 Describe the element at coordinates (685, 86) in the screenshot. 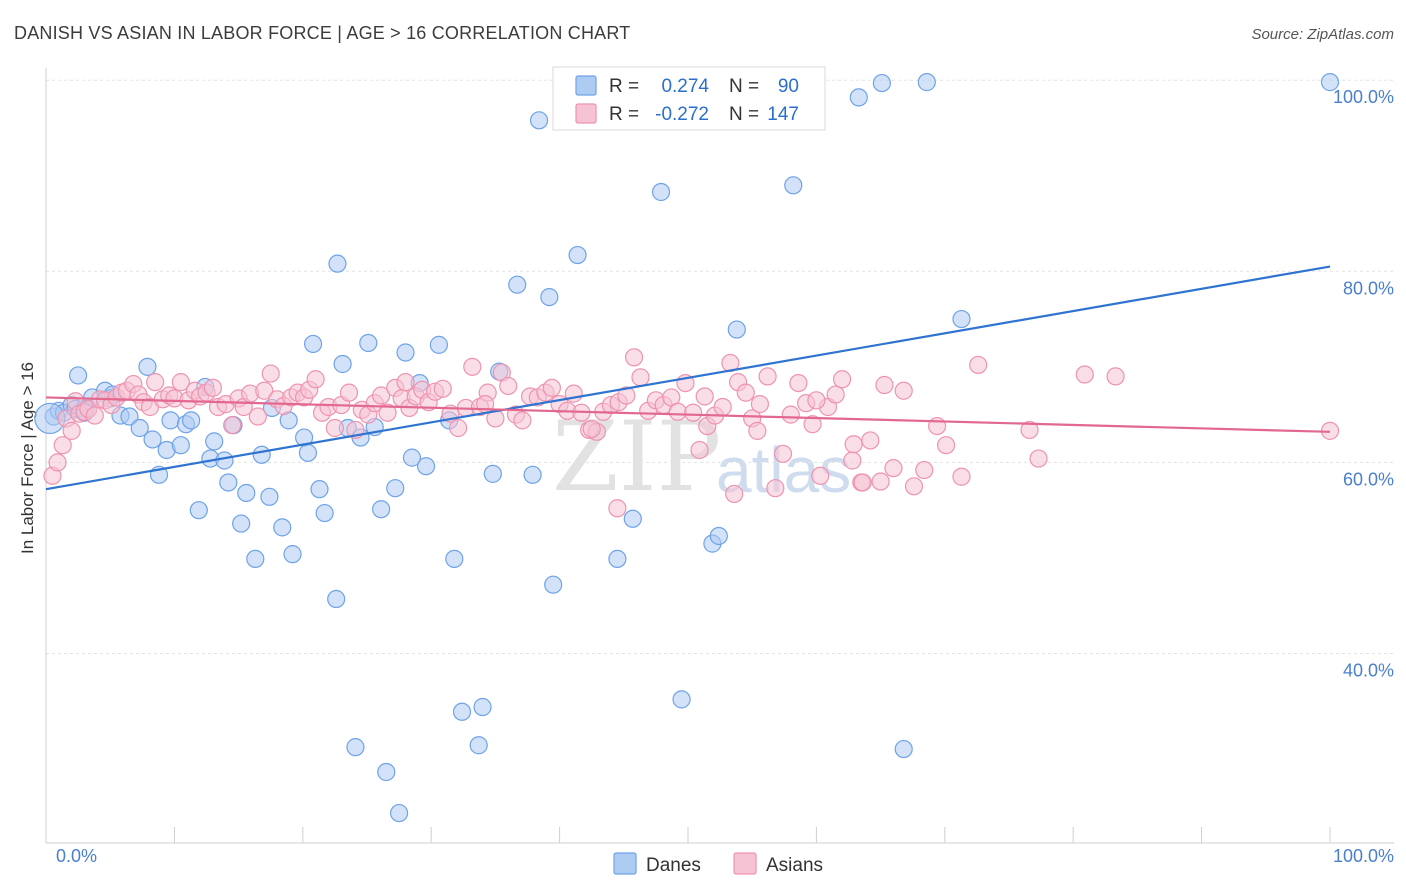

I see `legend-r-value-danes: 0.274` at that location.